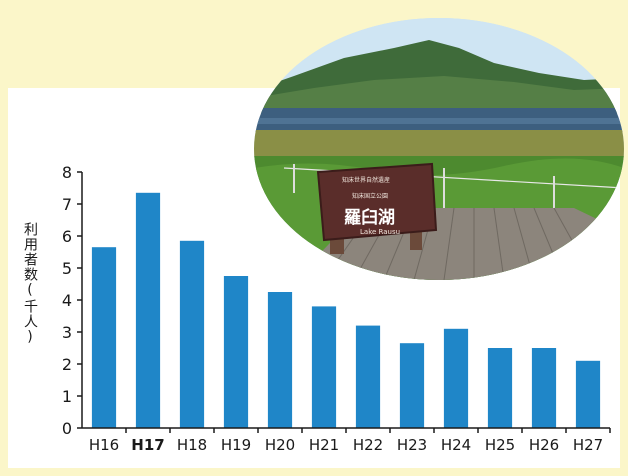 The image size is (628, 476). Describe the element at coordinates (67, 364) in the screenshot. I see `y-tick-label: 2` at that location.